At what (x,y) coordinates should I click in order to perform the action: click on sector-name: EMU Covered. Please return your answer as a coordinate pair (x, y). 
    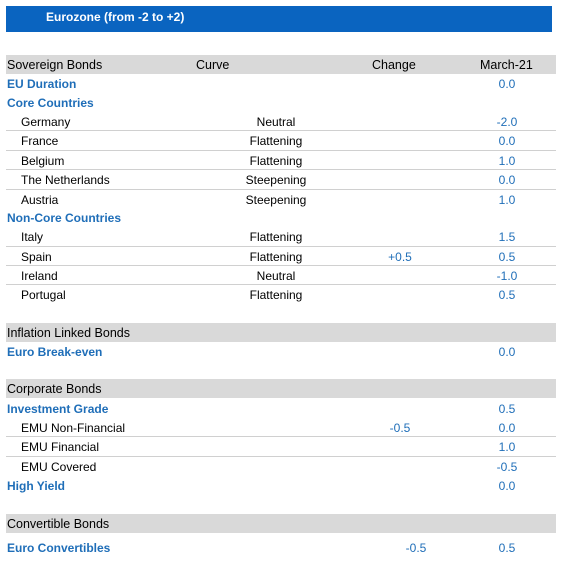
    Looking at the image, I should click on (59, 467).